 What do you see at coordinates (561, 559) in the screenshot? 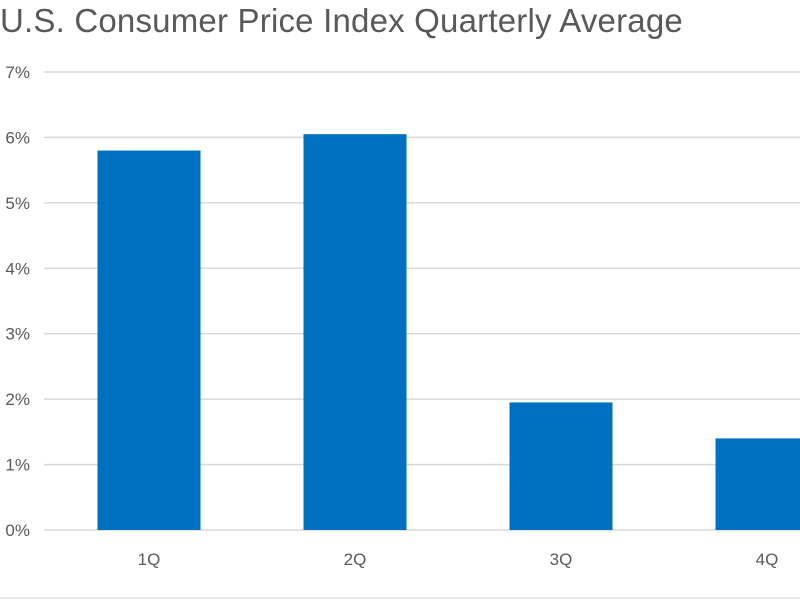
I see `x-tick-label: 3Q` at bounding box center [561, 559].